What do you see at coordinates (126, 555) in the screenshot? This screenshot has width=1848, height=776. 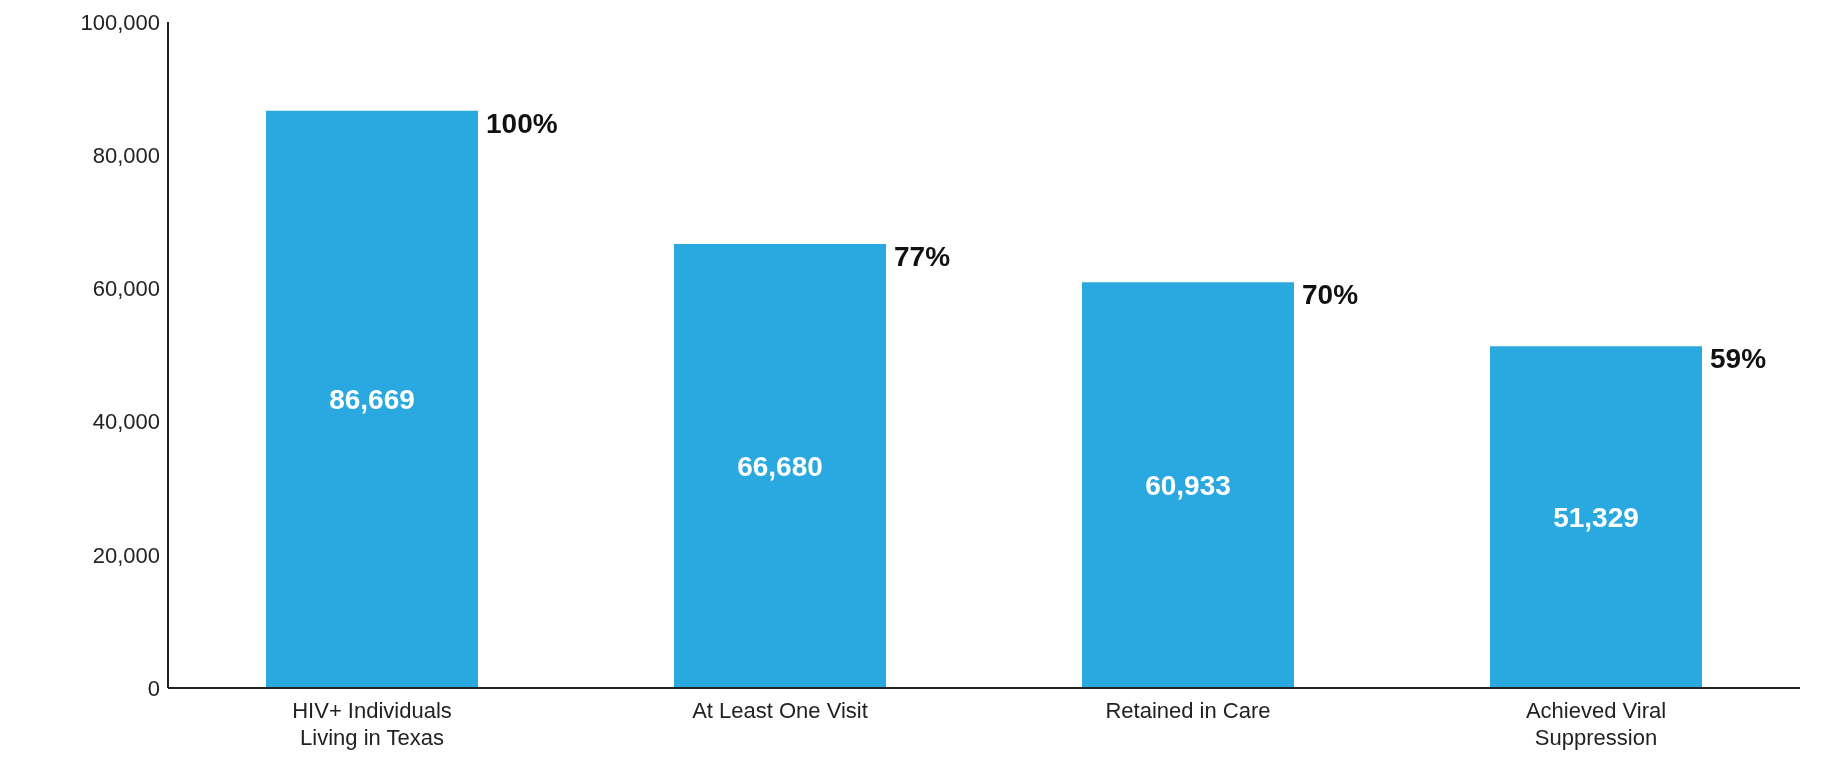 I see `y-tick-label: 20,000` at bounding box center [126, 555].